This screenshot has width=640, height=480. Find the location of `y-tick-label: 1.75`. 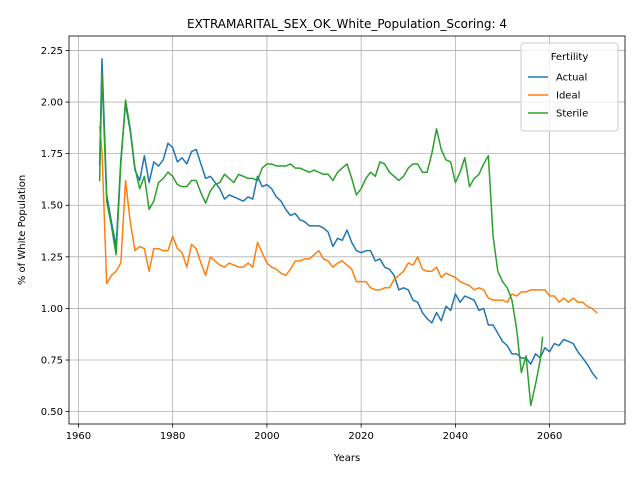

y-tick-label: 1.75 is located at coordinates (52, 154).